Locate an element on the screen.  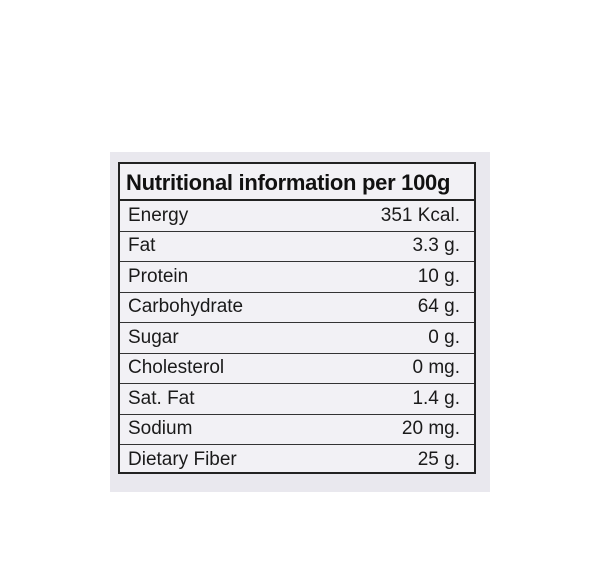
nutrient-name: Sodium is located at coordinates (160, 429).